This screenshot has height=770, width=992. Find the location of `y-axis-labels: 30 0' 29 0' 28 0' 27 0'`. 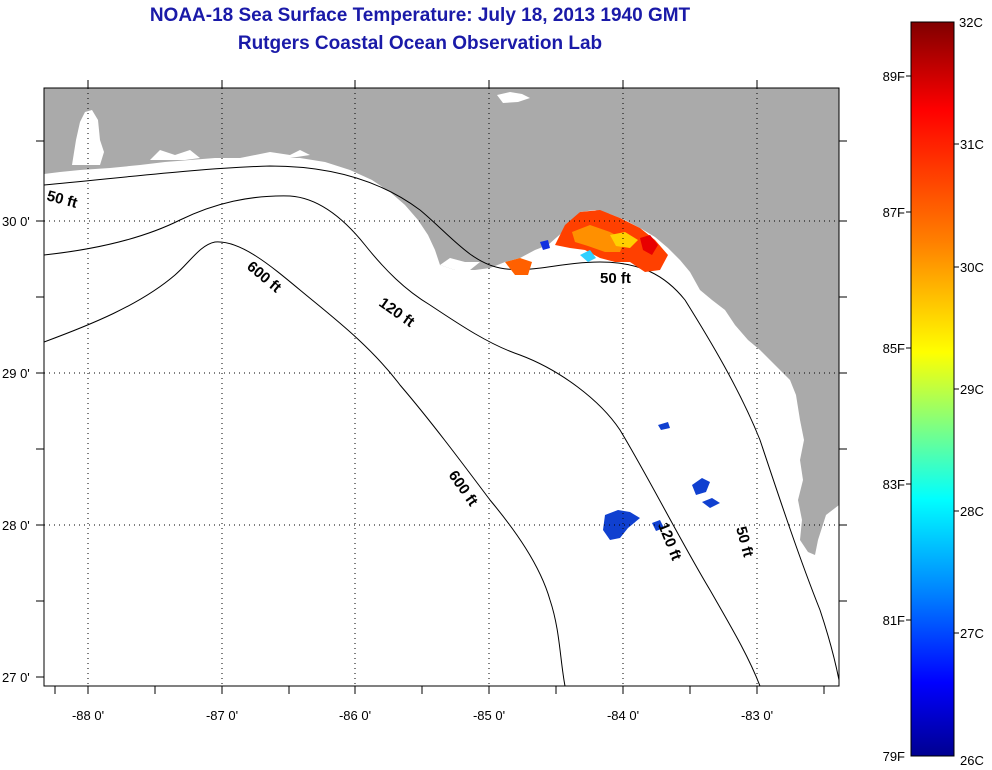

y-axis-labels: 30 0' 29 0' 28 0' 27 0' is located at coordinates (16, 449).